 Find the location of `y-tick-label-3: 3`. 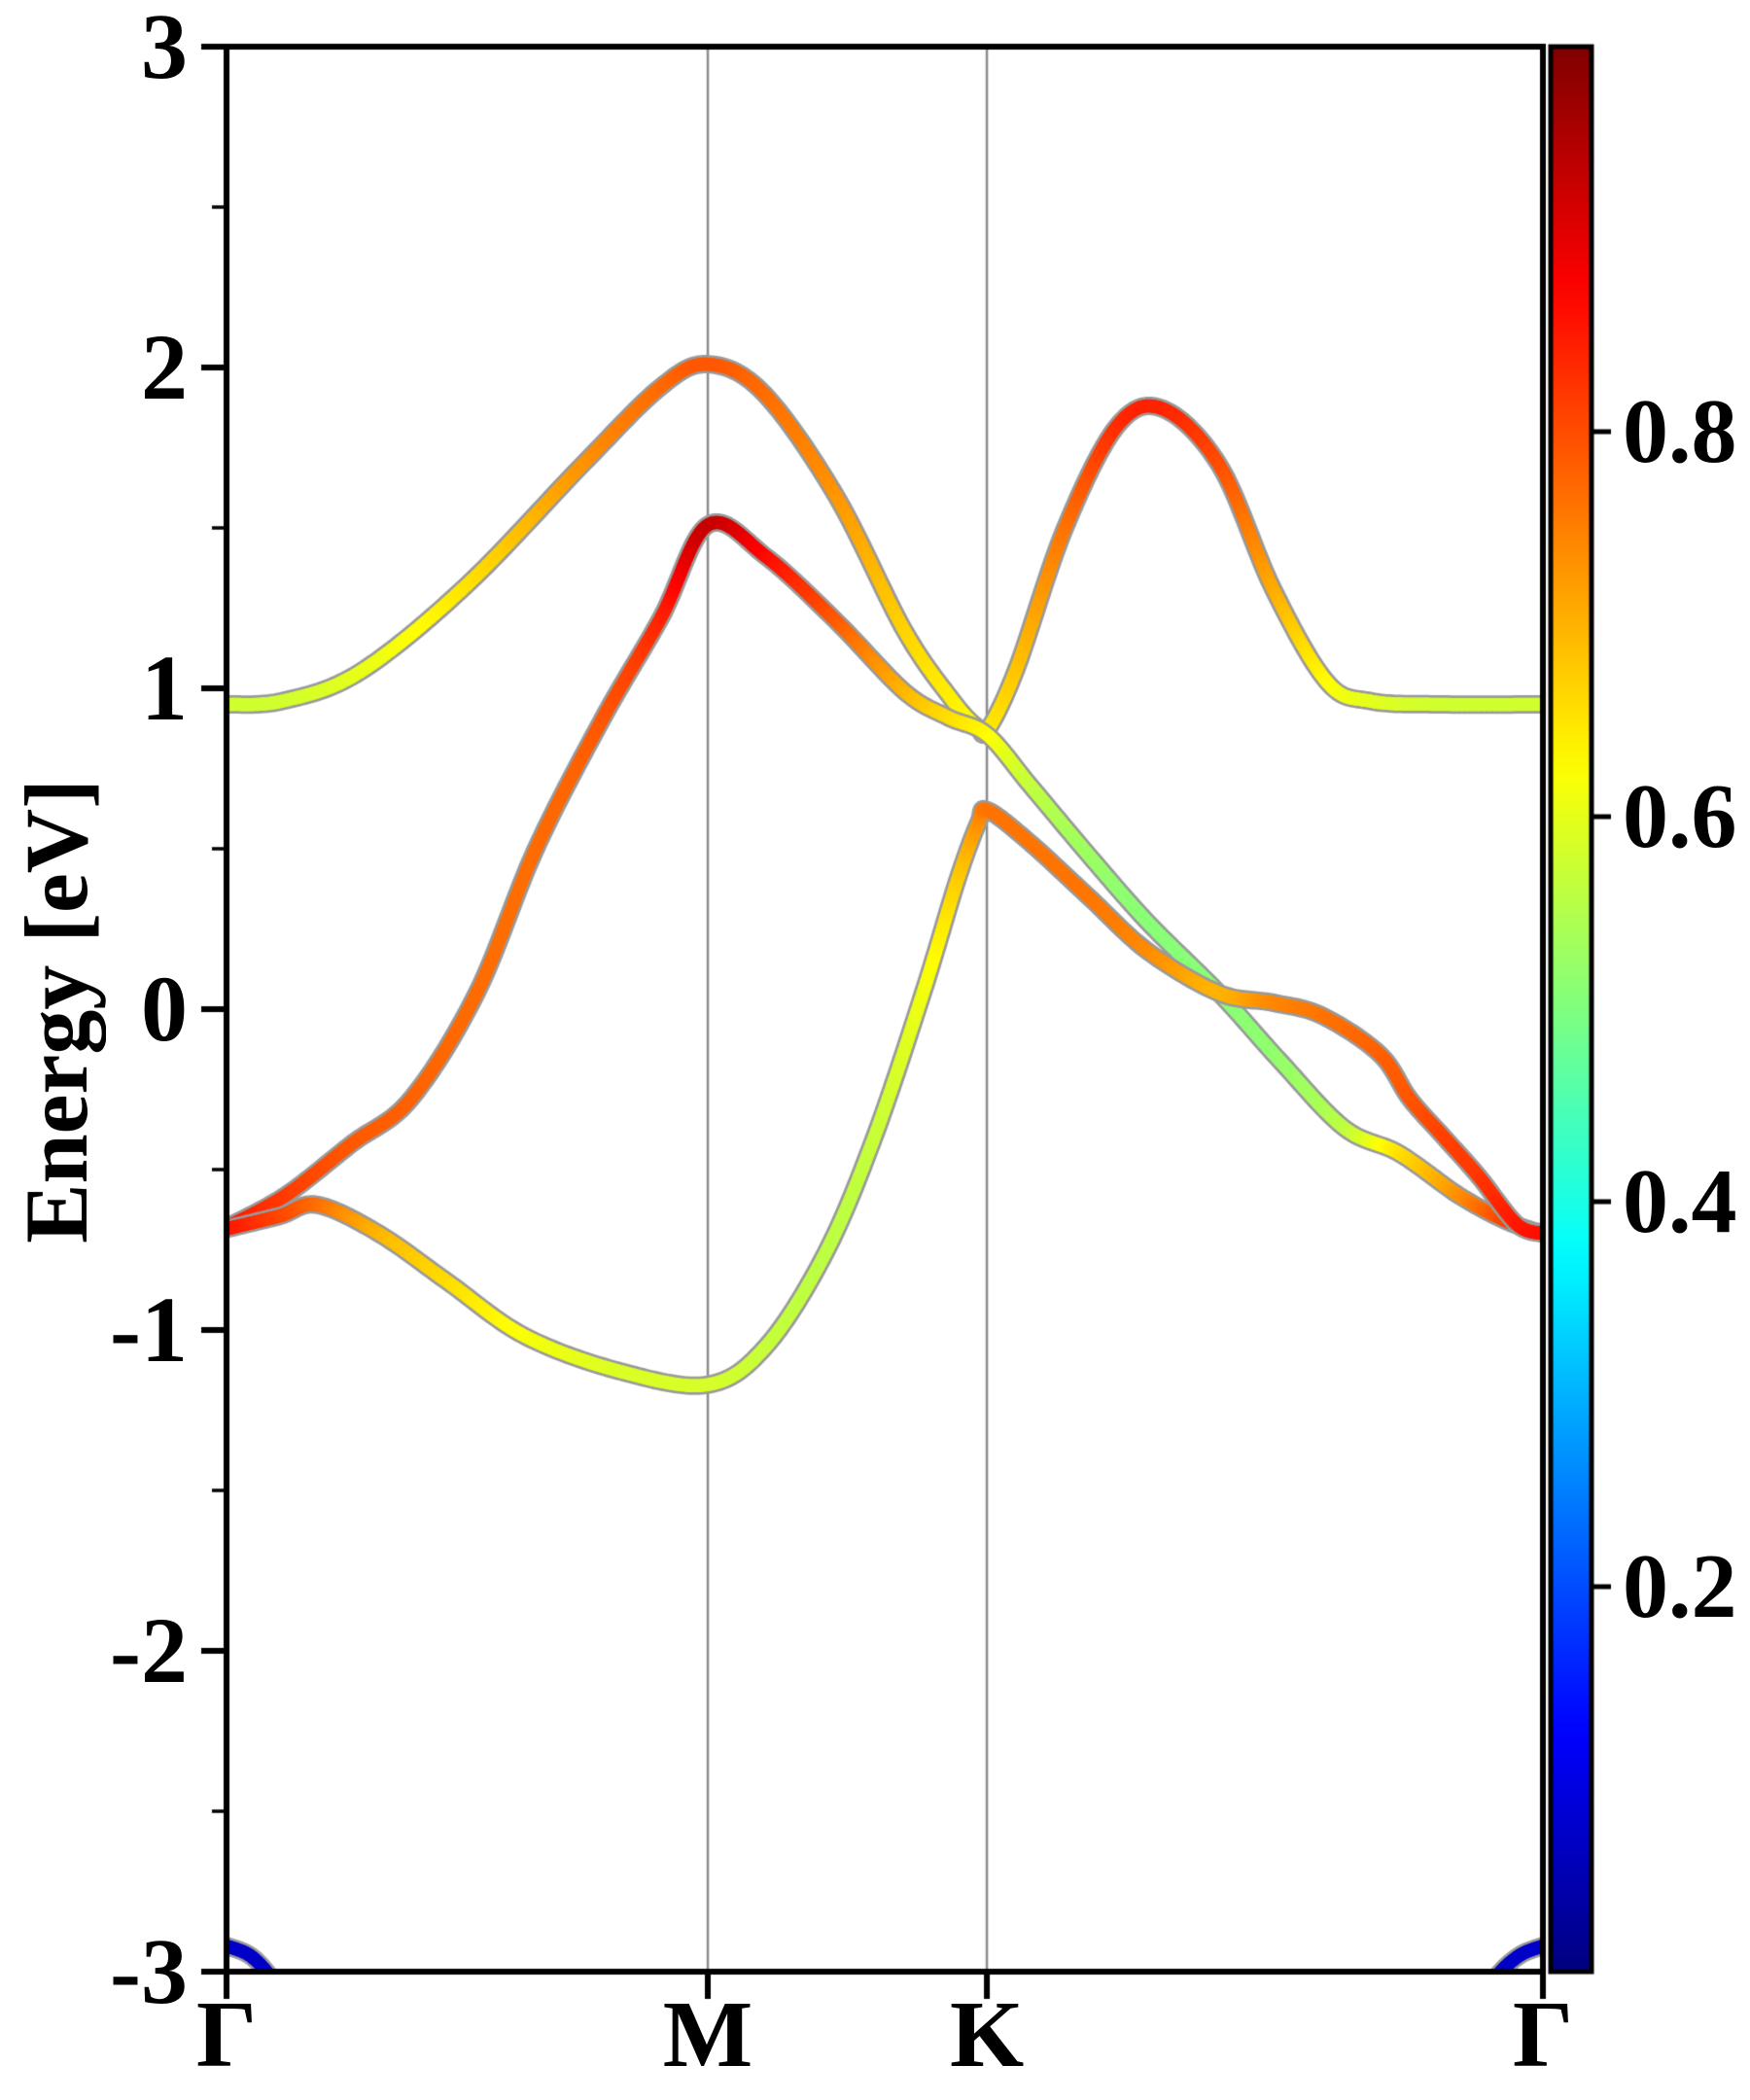

y-tick-label-3: 3 is located at coordinates (164, 49).